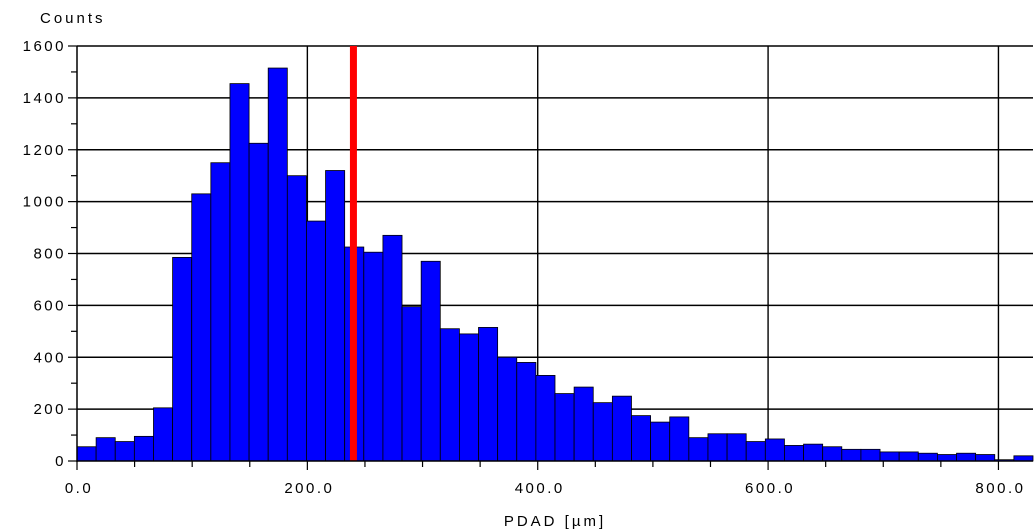 Image resolution: width=1035 pixels, height=532 pixels. Describe the element at coordinates (44, 98) in the screenshot. I see `y-tick-label: 1400` at that location.